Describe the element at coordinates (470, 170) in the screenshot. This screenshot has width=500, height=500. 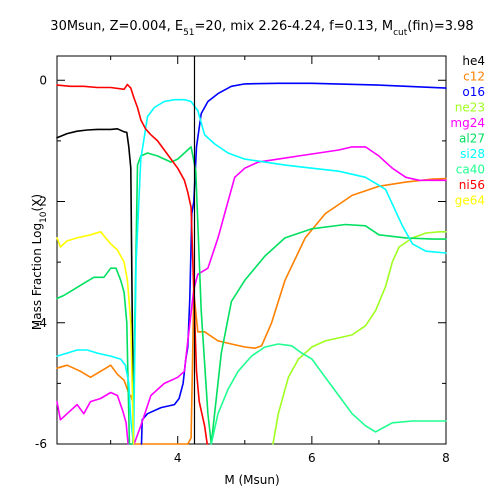
I see `legend-entry-ca40: ca40` at that location.